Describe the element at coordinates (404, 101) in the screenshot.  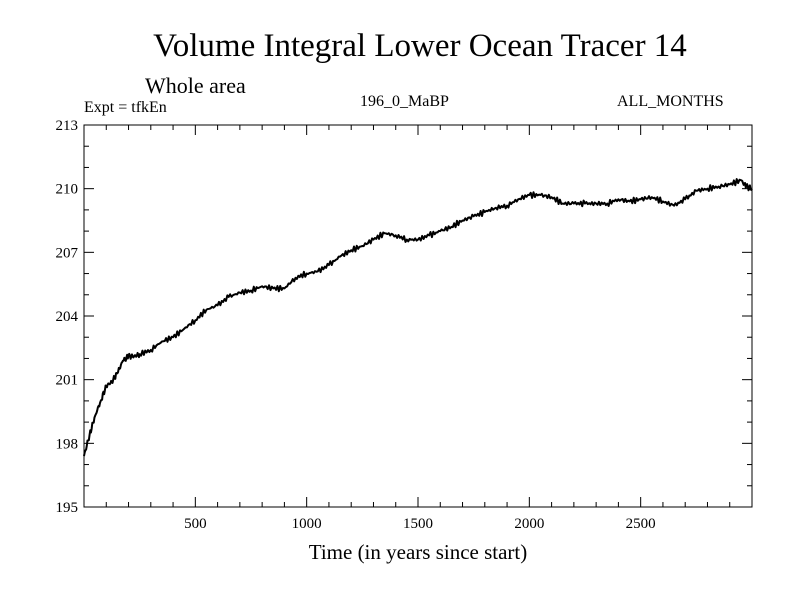
I see `period-label: 196_0_MaBP` at that location.